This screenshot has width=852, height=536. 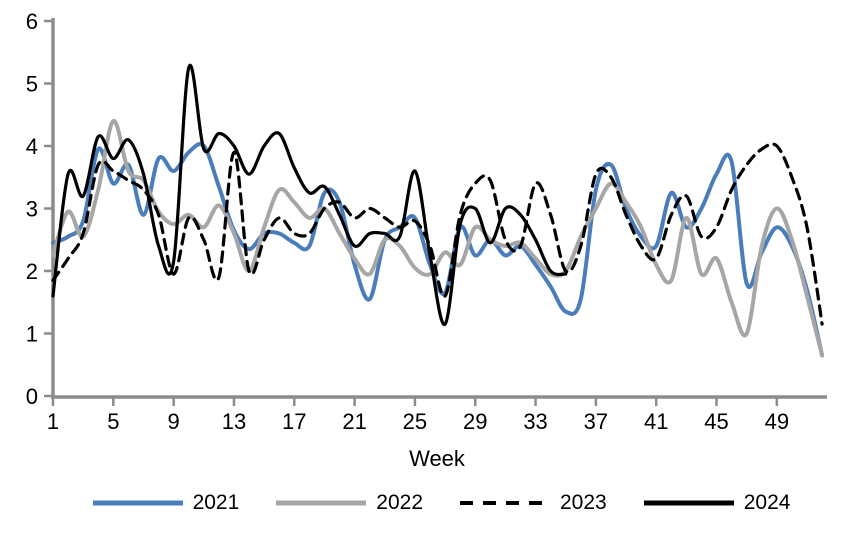 What do you see at coordinates (32, 146) in the screenshot?
I see `y-tick-label: 4` at bounding box center [32, 146].